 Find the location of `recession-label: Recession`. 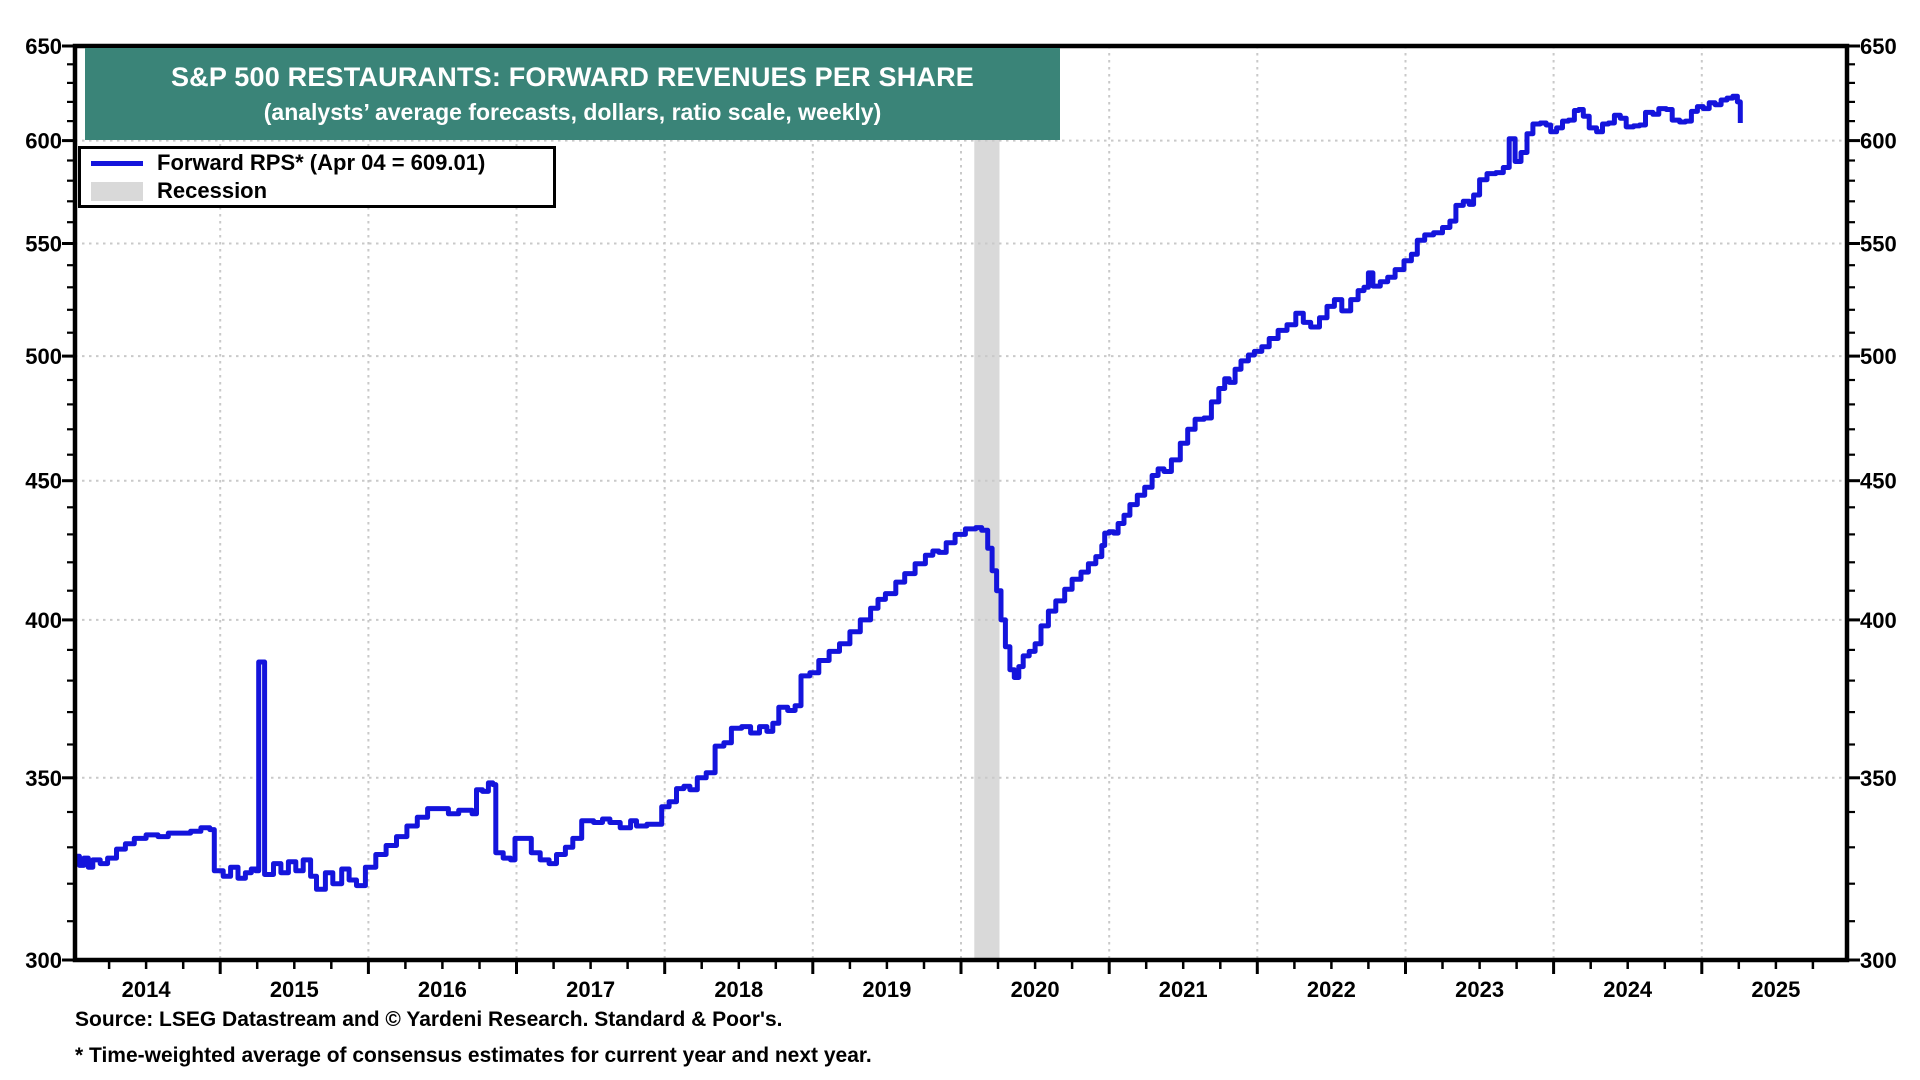

recession-label: Recession is located at coordinates (212, 190).